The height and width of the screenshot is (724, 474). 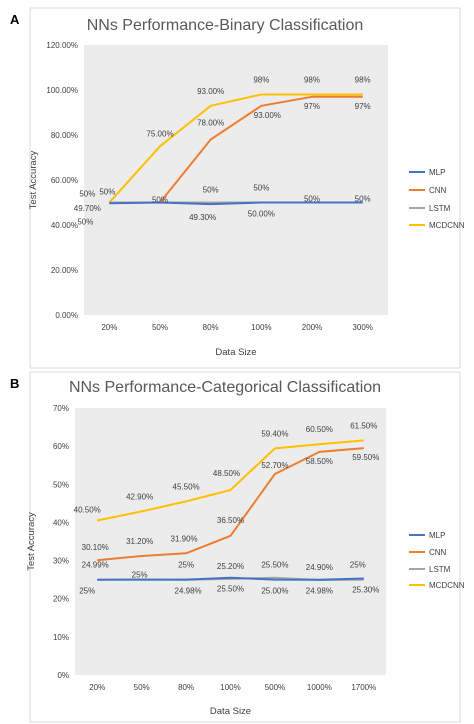 What do you see at coordinates (139, 541) in the screenshot?
I see `data-label: 31.20%` at bounding box center [139, 541].